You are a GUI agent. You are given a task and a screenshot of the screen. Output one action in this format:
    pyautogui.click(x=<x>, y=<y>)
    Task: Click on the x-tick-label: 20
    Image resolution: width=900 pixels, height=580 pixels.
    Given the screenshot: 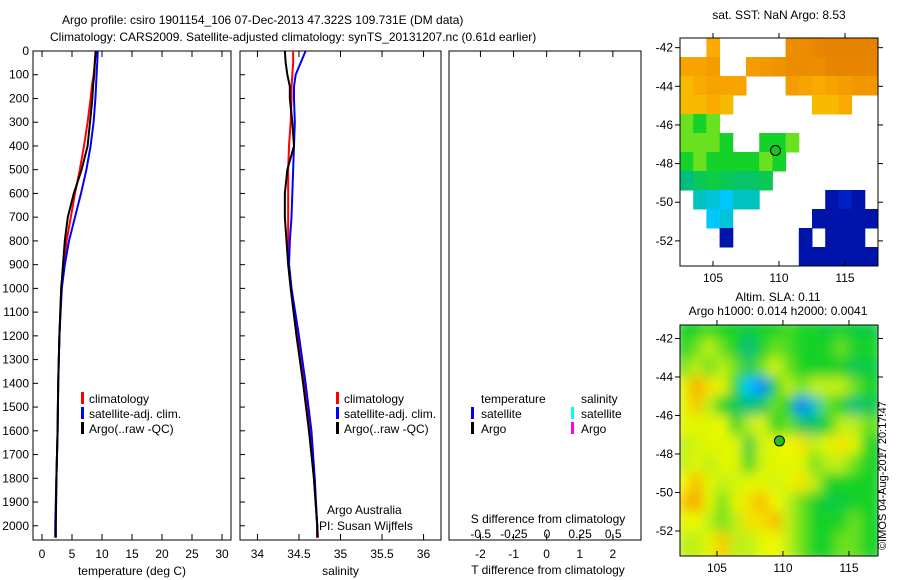 What is the action you would take?
    pyautogui.click(x=162, y=554)
    